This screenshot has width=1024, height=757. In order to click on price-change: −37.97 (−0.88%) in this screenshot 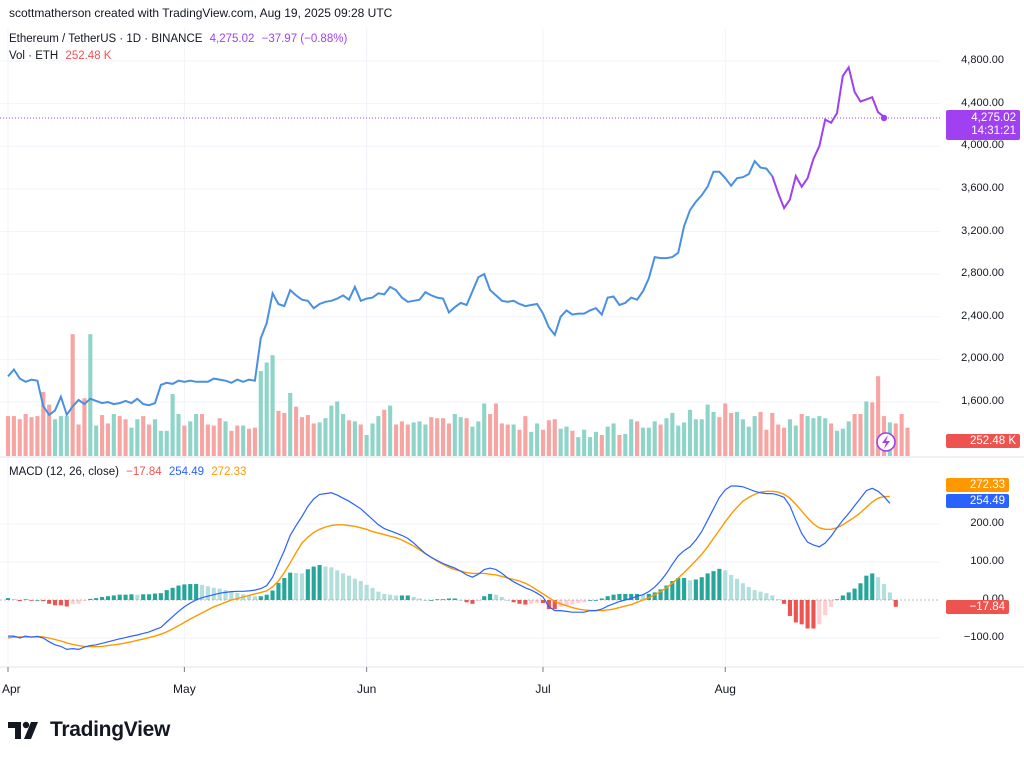, I will do `click(304, 39)`.